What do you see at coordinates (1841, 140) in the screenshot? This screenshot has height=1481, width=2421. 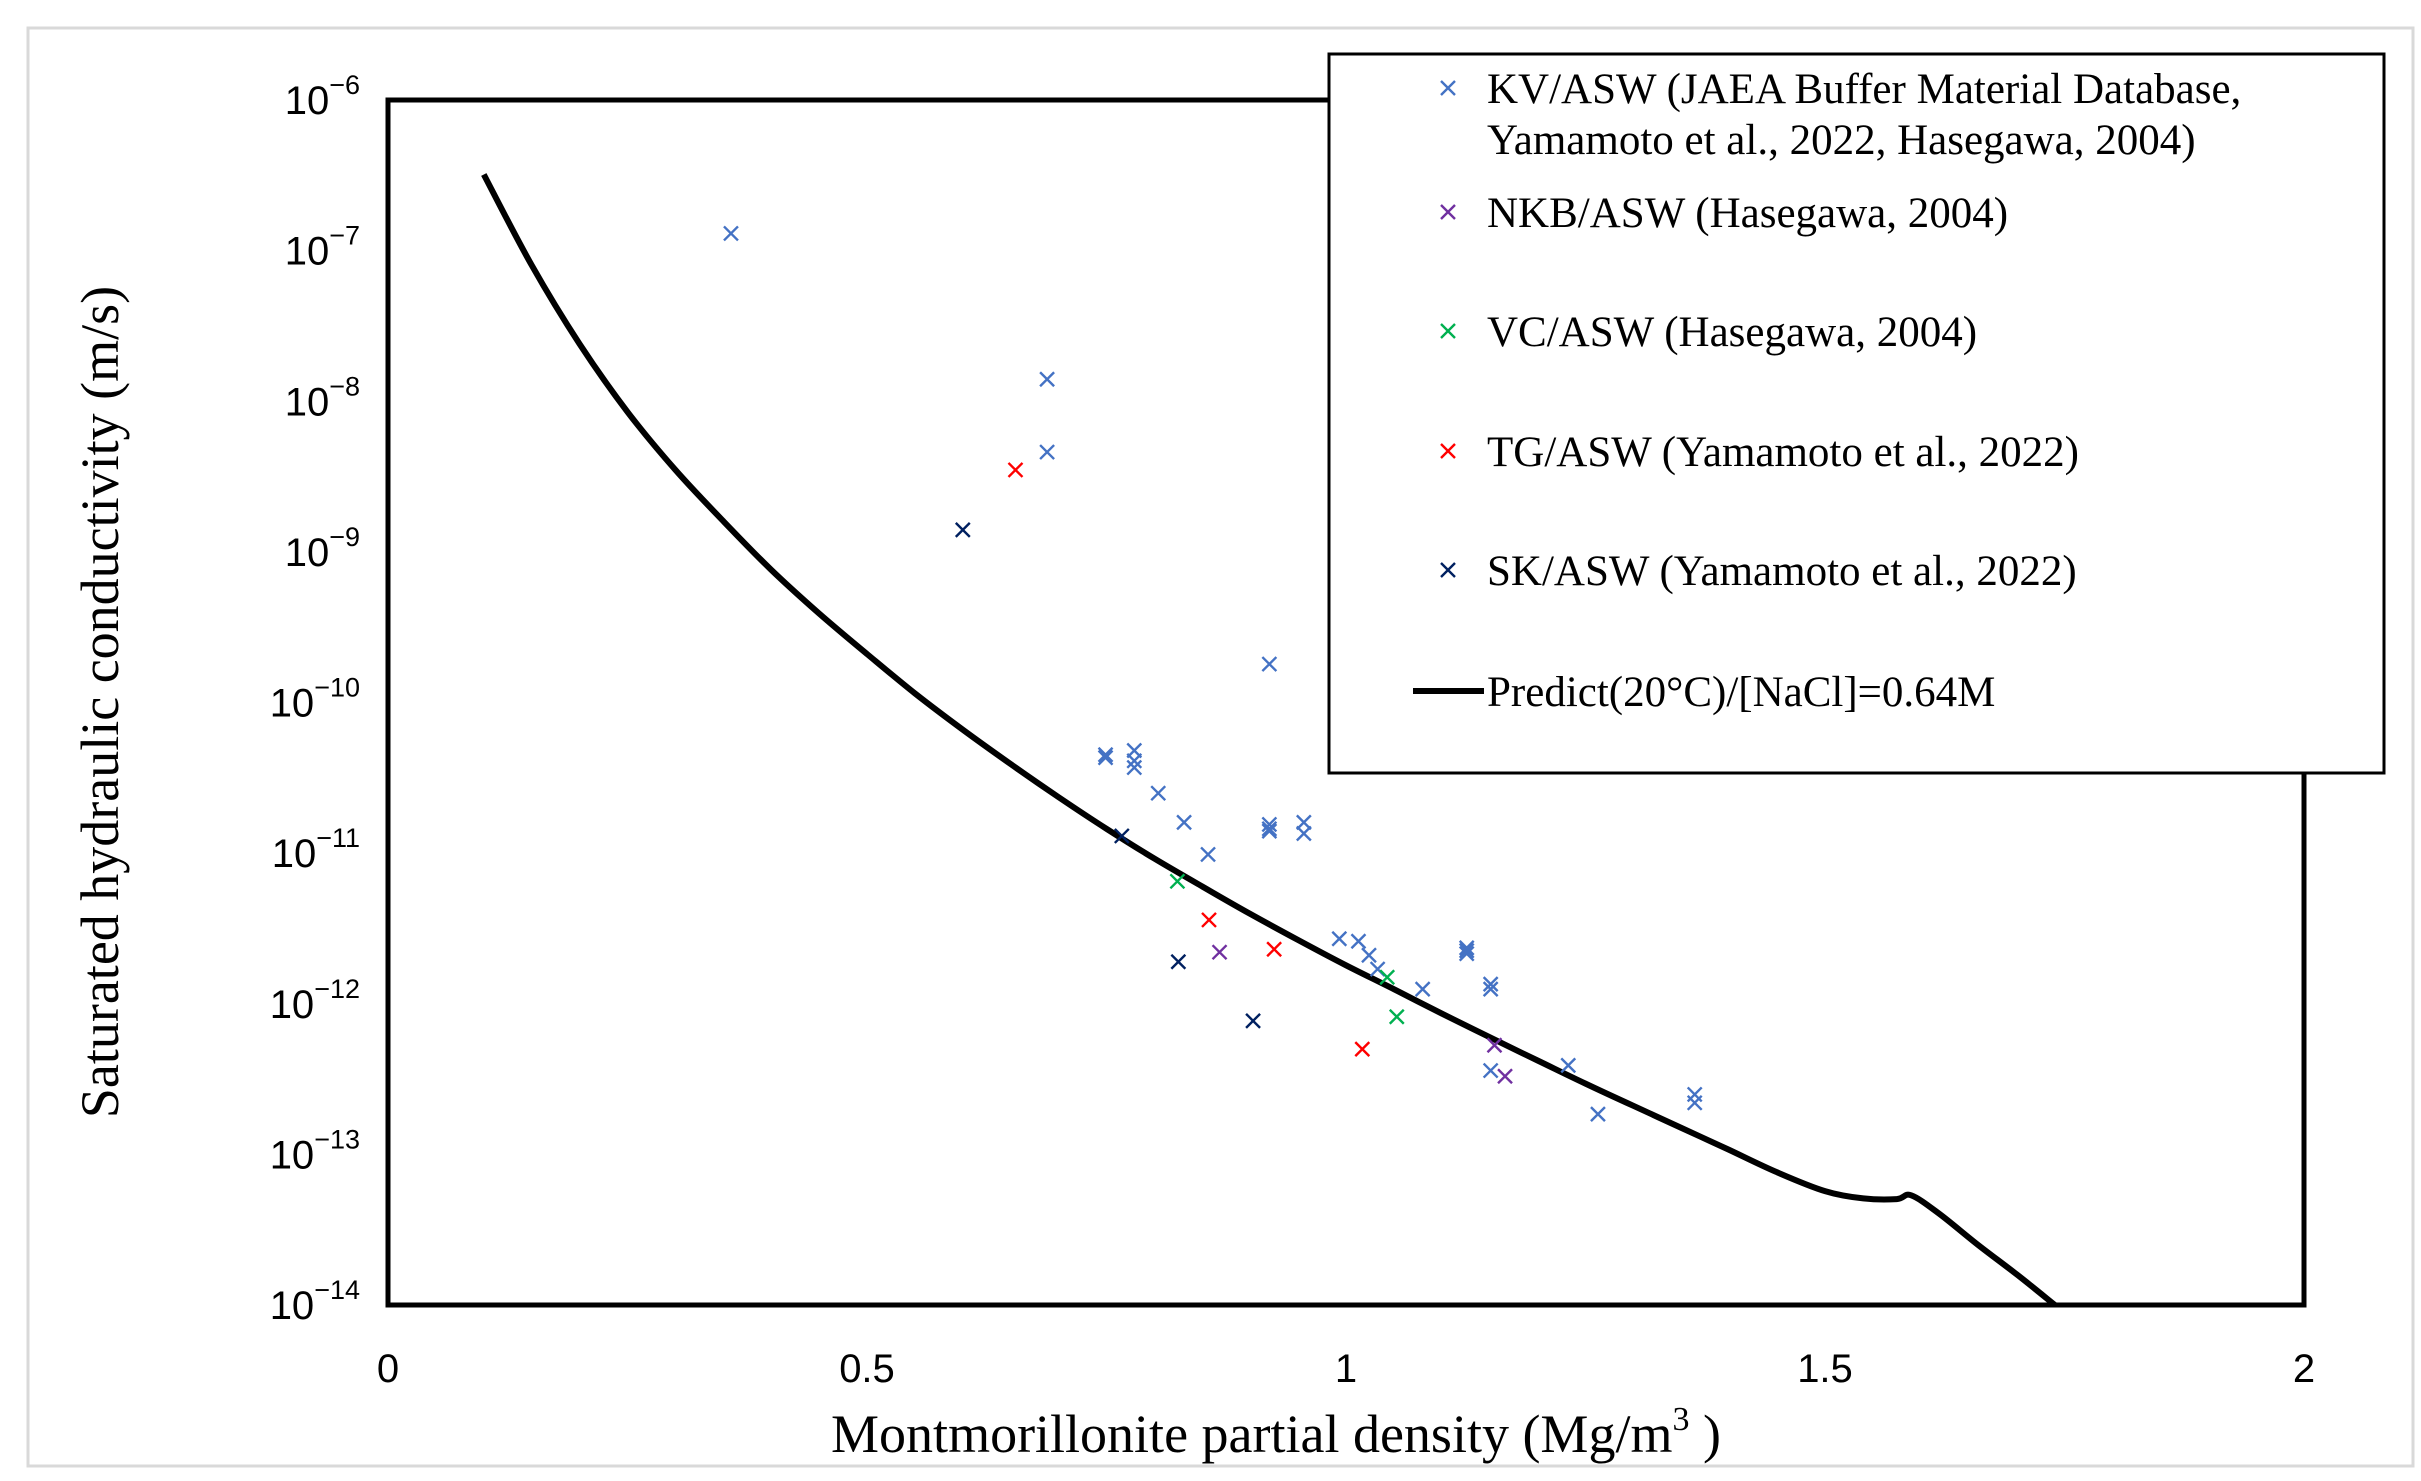 I see `legend-label-line2: Yamamoto et al., 2022, Hasegawa, 2004)` at bounding box center [1841, 140].